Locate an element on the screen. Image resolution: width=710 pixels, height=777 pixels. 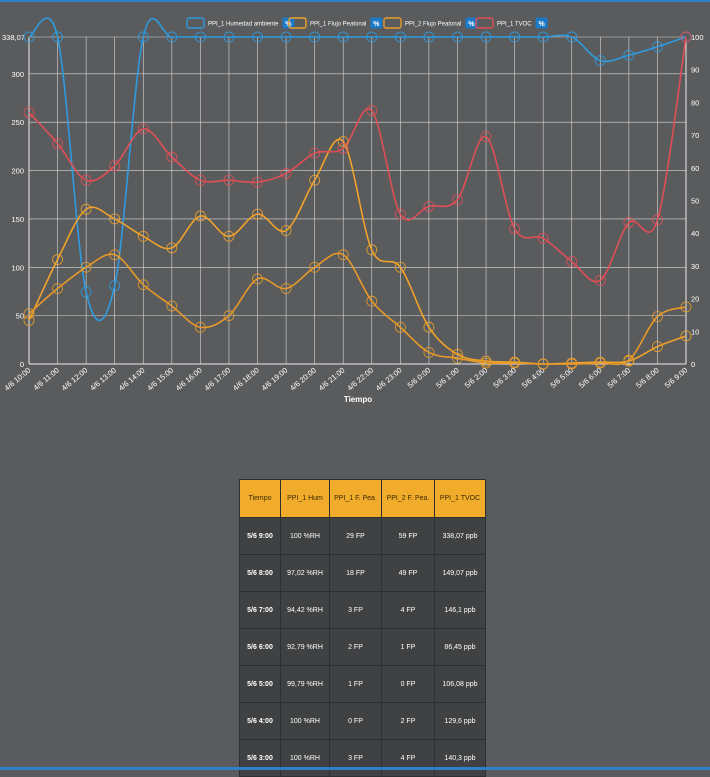
table-cell: 18 FP is located at coordinates (355, 573).